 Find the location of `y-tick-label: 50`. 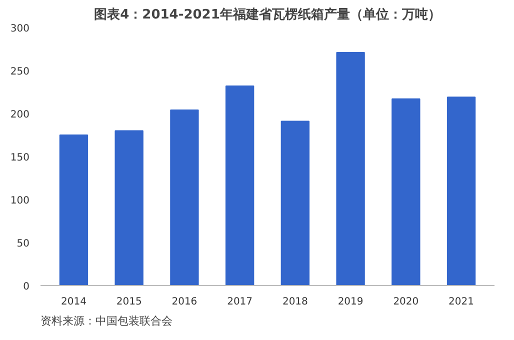

y-tick-label: 50 is located at coordinates (23, 244).